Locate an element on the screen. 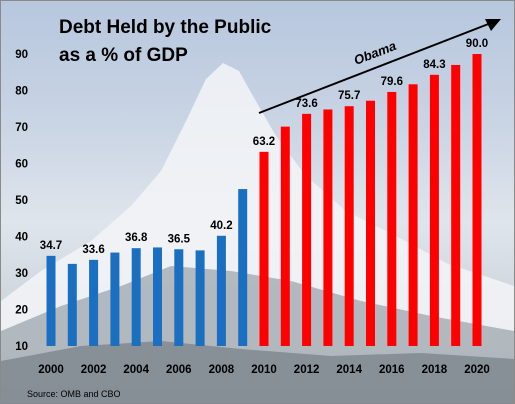 The width and height of the screenshot is (515, 404). data-label-2006: 36.5 is located at coordinates (179, 239).